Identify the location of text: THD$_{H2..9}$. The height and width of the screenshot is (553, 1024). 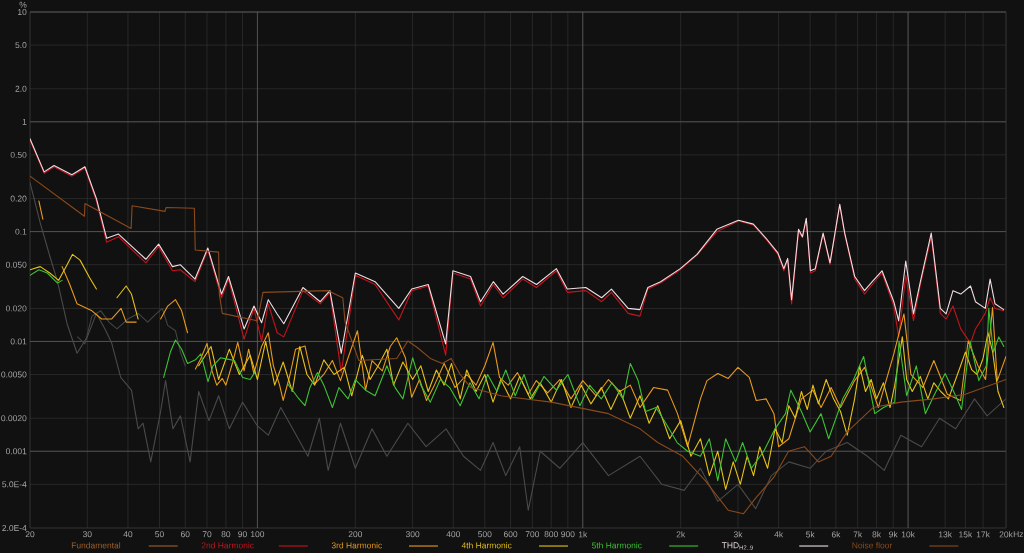
(737, 546).